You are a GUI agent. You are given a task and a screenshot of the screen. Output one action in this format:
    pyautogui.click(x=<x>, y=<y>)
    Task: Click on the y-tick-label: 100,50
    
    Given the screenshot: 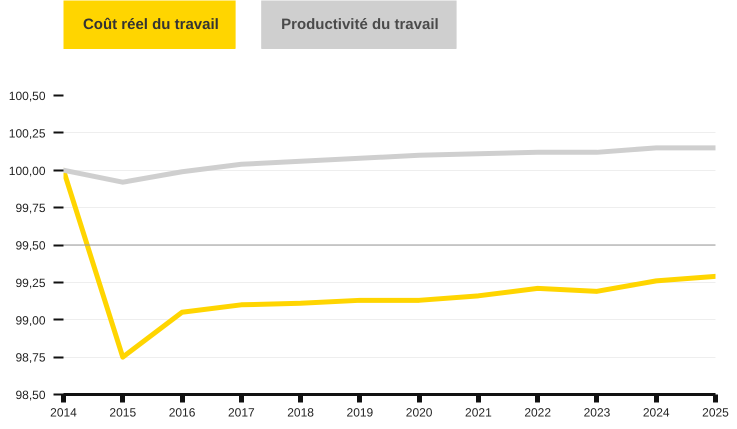 What is the action you would take?
    pyautogui.click(x=27, y=96)
    